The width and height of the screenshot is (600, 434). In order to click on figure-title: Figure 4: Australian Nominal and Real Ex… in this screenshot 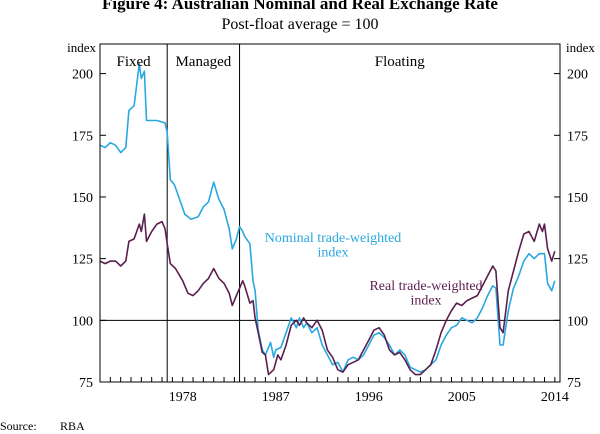, I will do `click(300, 6)`.